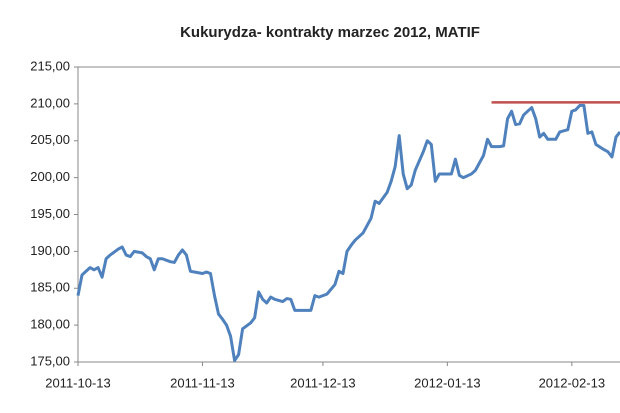  Describe the element at coordinates (50, 324) in the screenshot. I see `y-tick-label: 180,00` at that location.